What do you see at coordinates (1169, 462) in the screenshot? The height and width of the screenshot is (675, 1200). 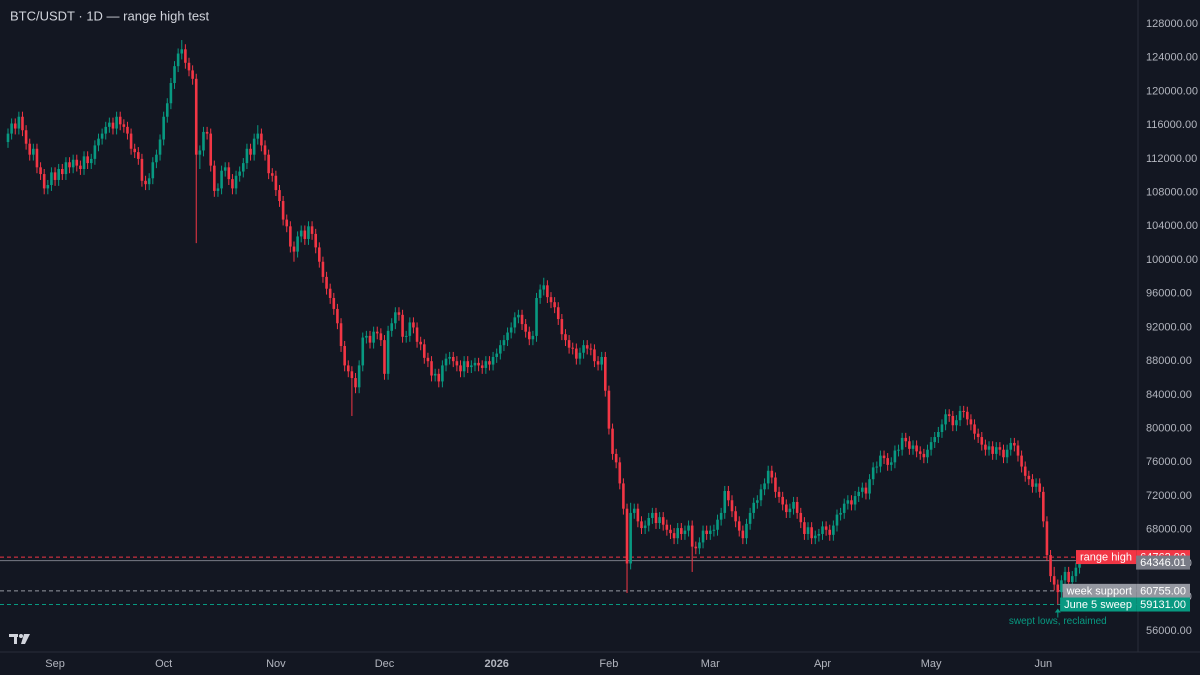 I see `y-tick-label: 76000.00` at bounding box center [1169, 462].